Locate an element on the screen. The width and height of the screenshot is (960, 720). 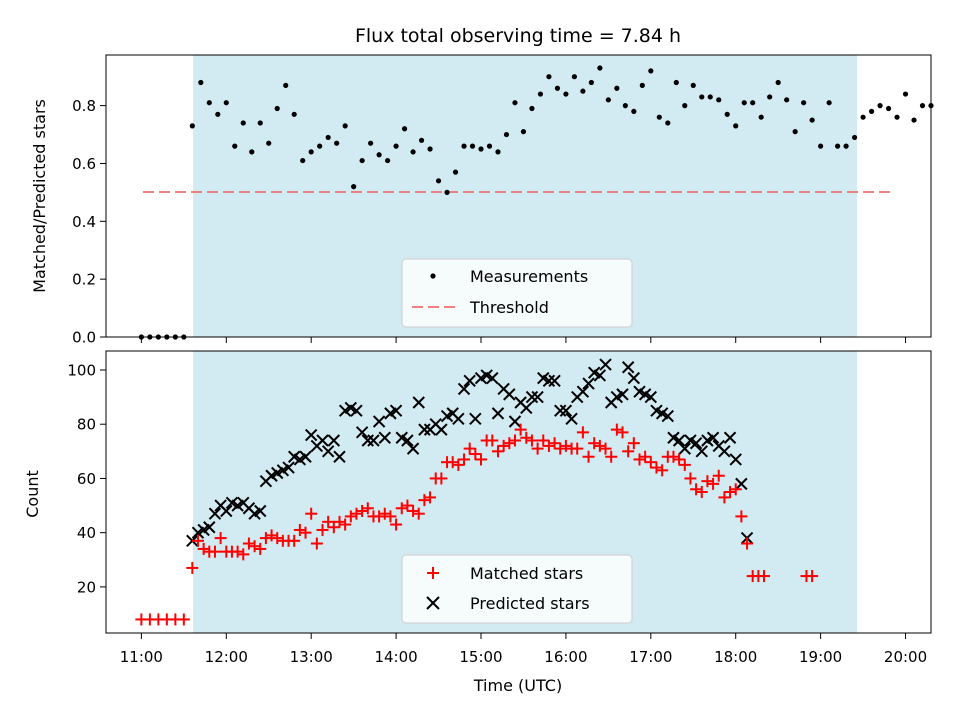
bottom-y-tick-label: 100 is located at coordinates (81, 370).